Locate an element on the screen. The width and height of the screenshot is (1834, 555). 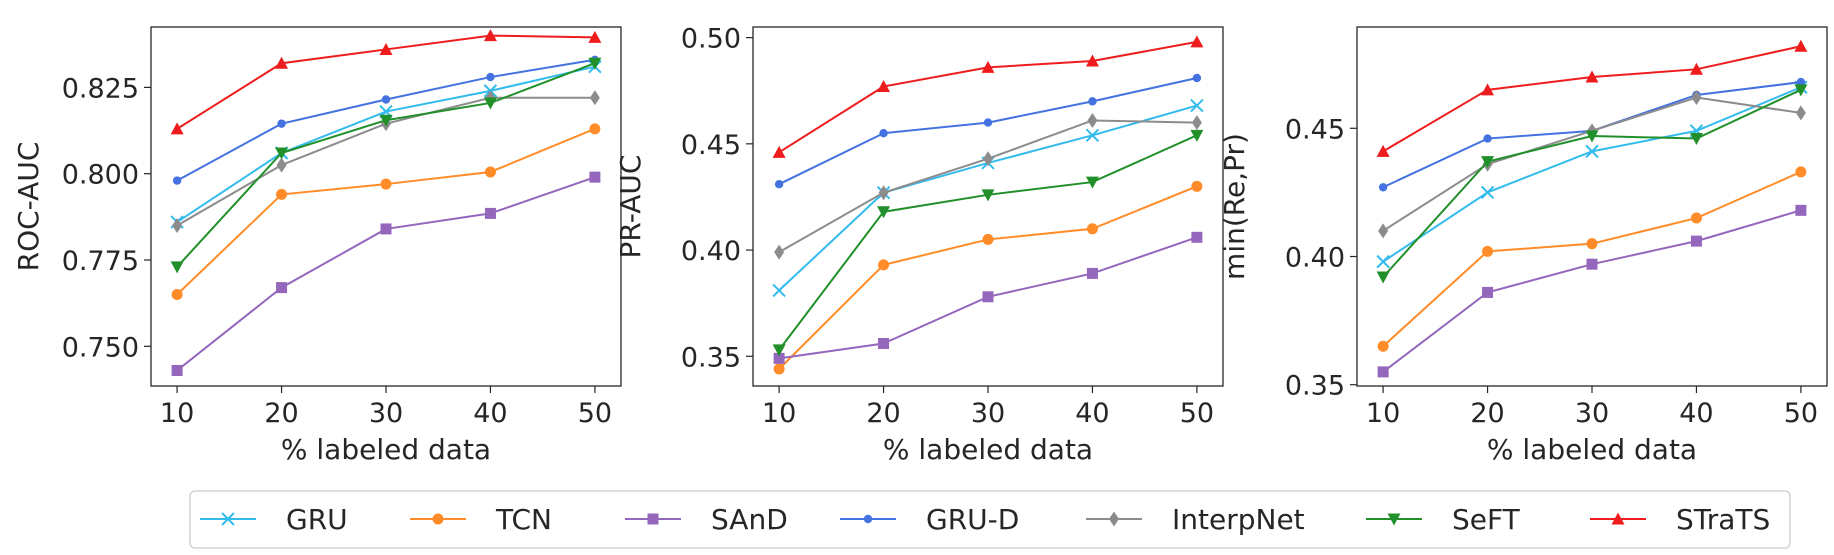
series-gru-d is located at coordinates (988, 131).